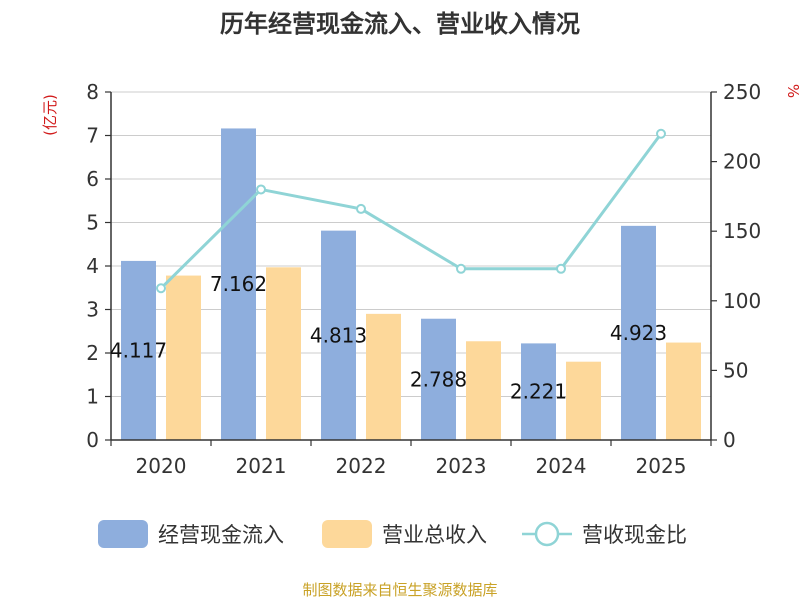  What do you see at coordinates (92, 353) in the screenshot?
I see `left-axis-tick-label: 2` at bounding box center [92, 353].